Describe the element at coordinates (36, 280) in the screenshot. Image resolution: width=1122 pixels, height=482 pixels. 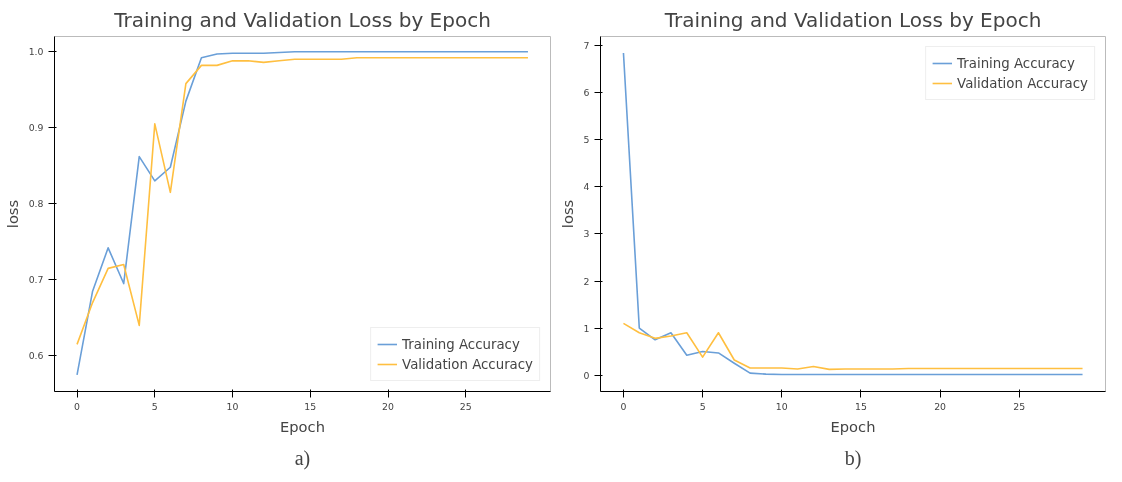
I see `y-tick-label: 0.7` at that location.